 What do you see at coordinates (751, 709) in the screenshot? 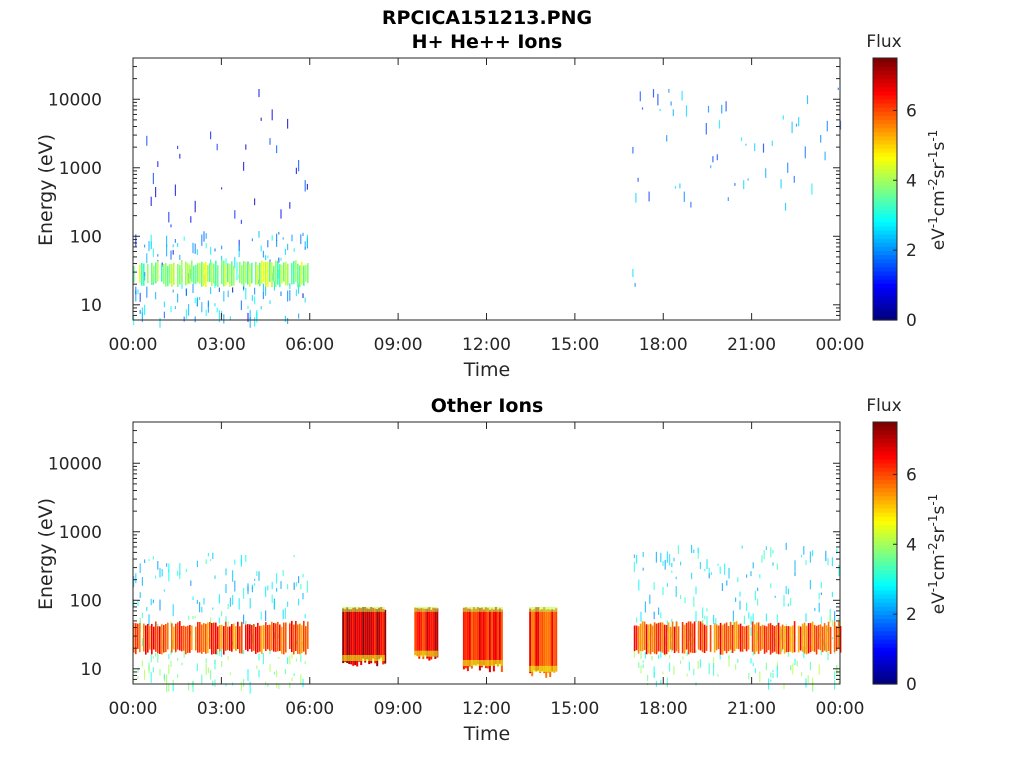
I see `x-tick-label: 21:00` at bounding box center [751, 709].